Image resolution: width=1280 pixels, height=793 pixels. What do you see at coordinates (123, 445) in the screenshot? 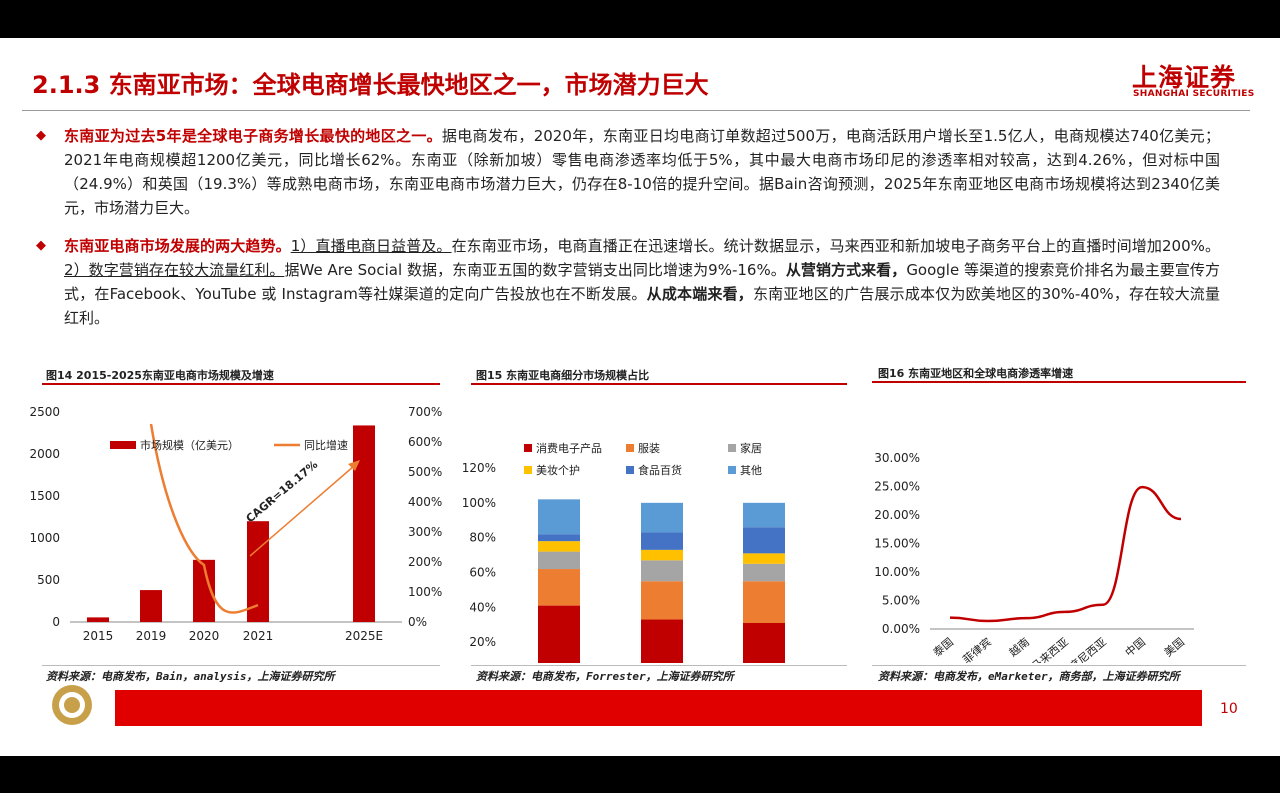
I see `legend-swatch-bars` at bounding box center [123, 445].